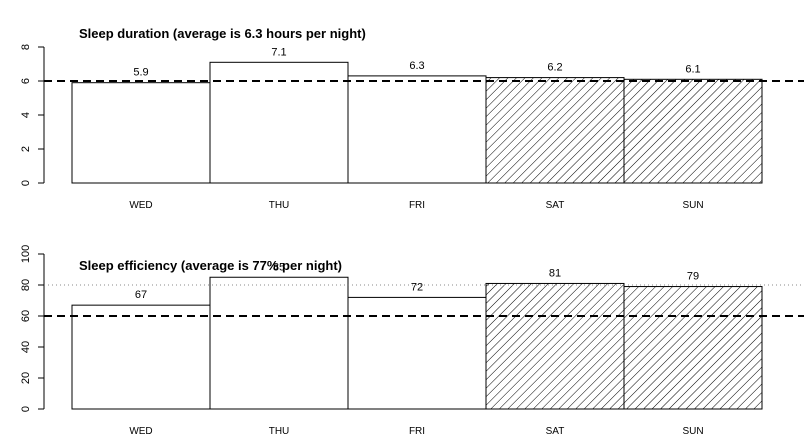 The height and width of the screenshot is (446, 804). Describe the element at coordinates (26, 254) in the screenshot. I see `y-tick-label: 100` at that location.